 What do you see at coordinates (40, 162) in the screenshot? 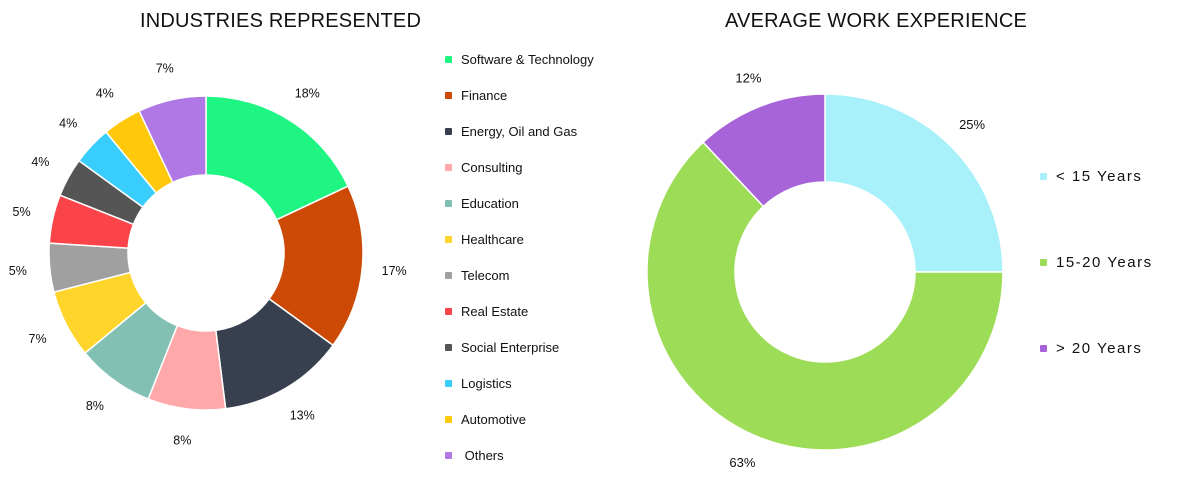
I see `industries-slice-label-9: 4%` at bounding box center [40, 162].